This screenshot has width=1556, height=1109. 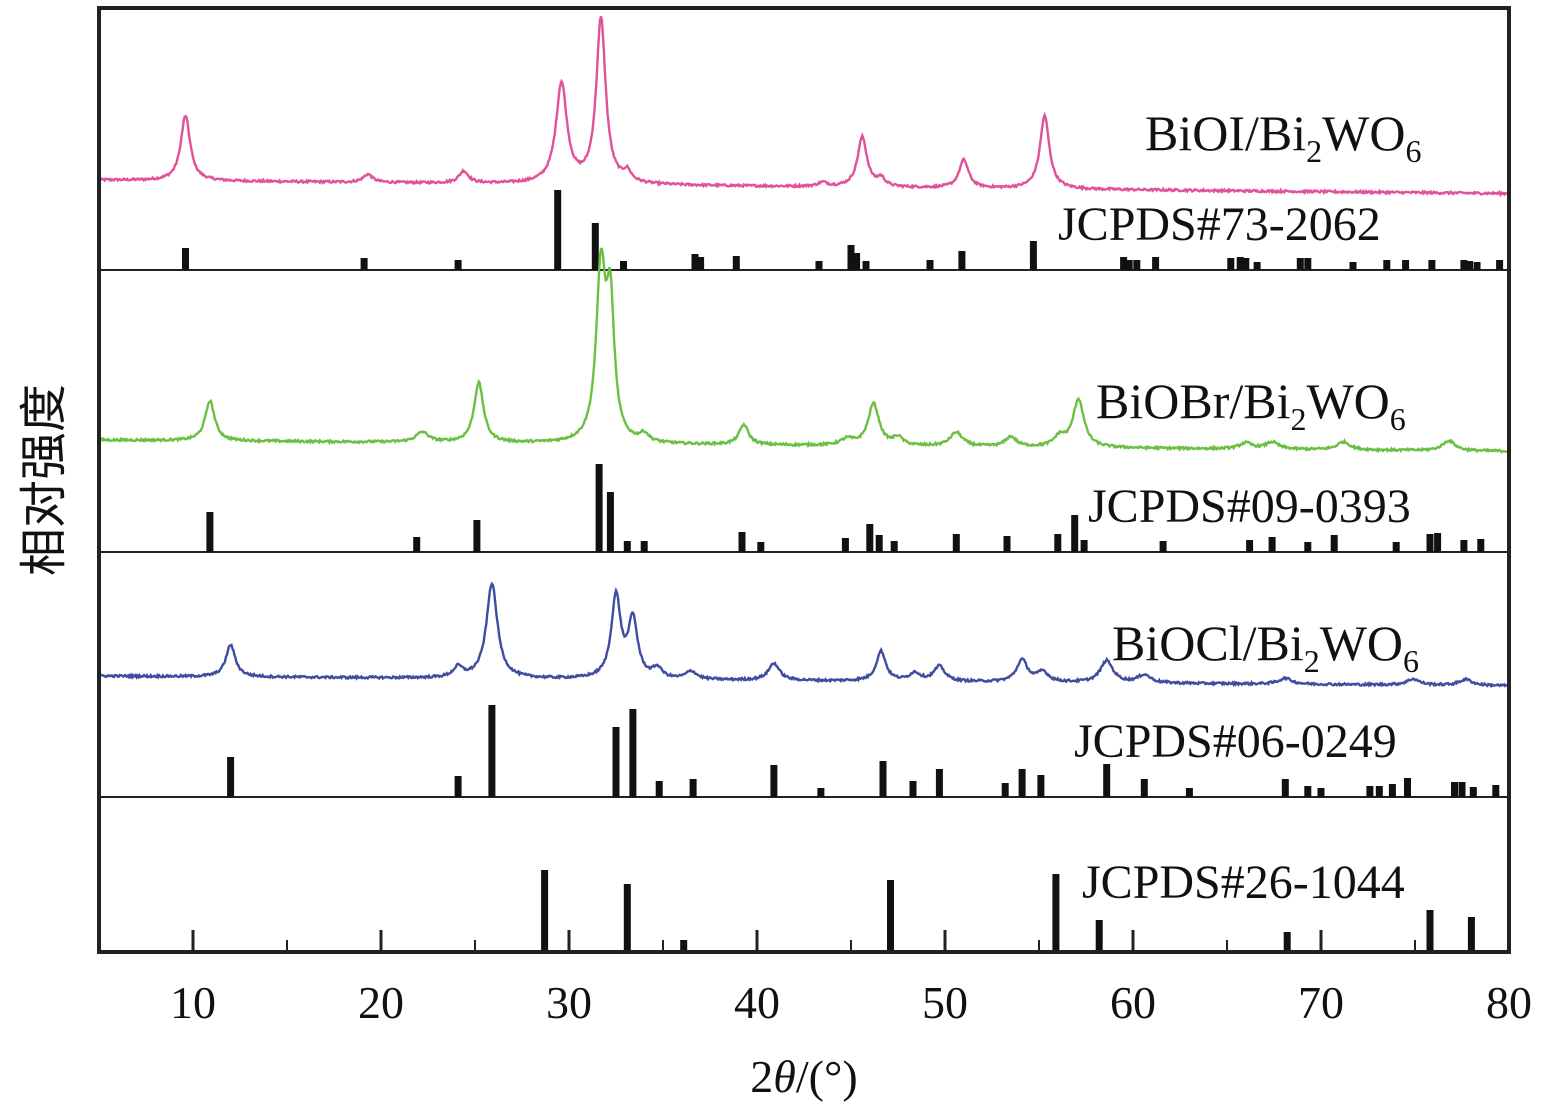 What do you see at coordinates (1251, 405) in the screenshot?
I see `sample-label-2: BiOBr/Bi2WO6` at bounding box center [1251, 405].